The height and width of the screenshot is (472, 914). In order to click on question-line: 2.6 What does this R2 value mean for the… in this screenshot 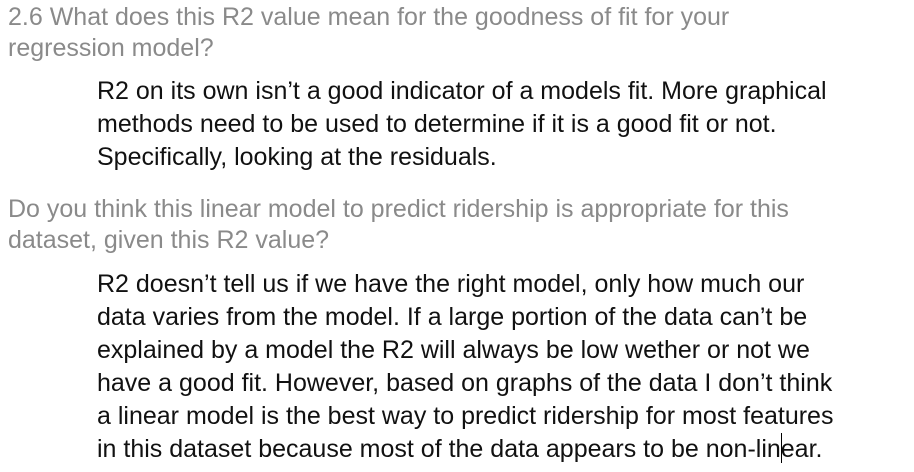, I will do `click(369, 17)`.